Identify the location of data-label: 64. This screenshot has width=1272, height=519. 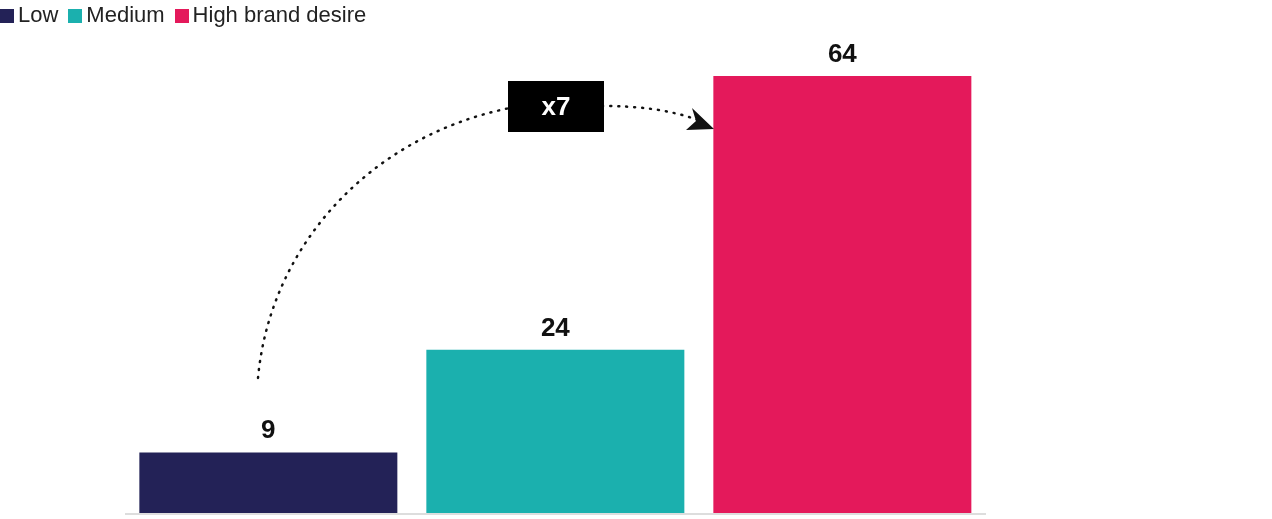
(842, 53).